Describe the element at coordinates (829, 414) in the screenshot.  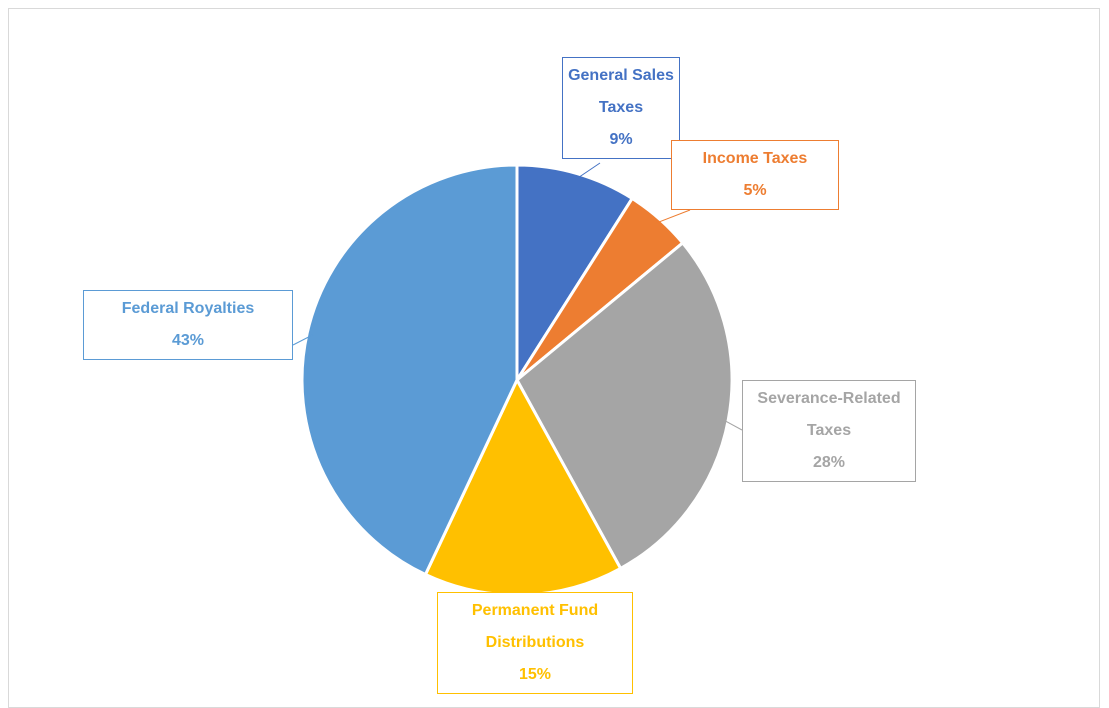
I see `label-name: Severance-Related Taxes` at that location.